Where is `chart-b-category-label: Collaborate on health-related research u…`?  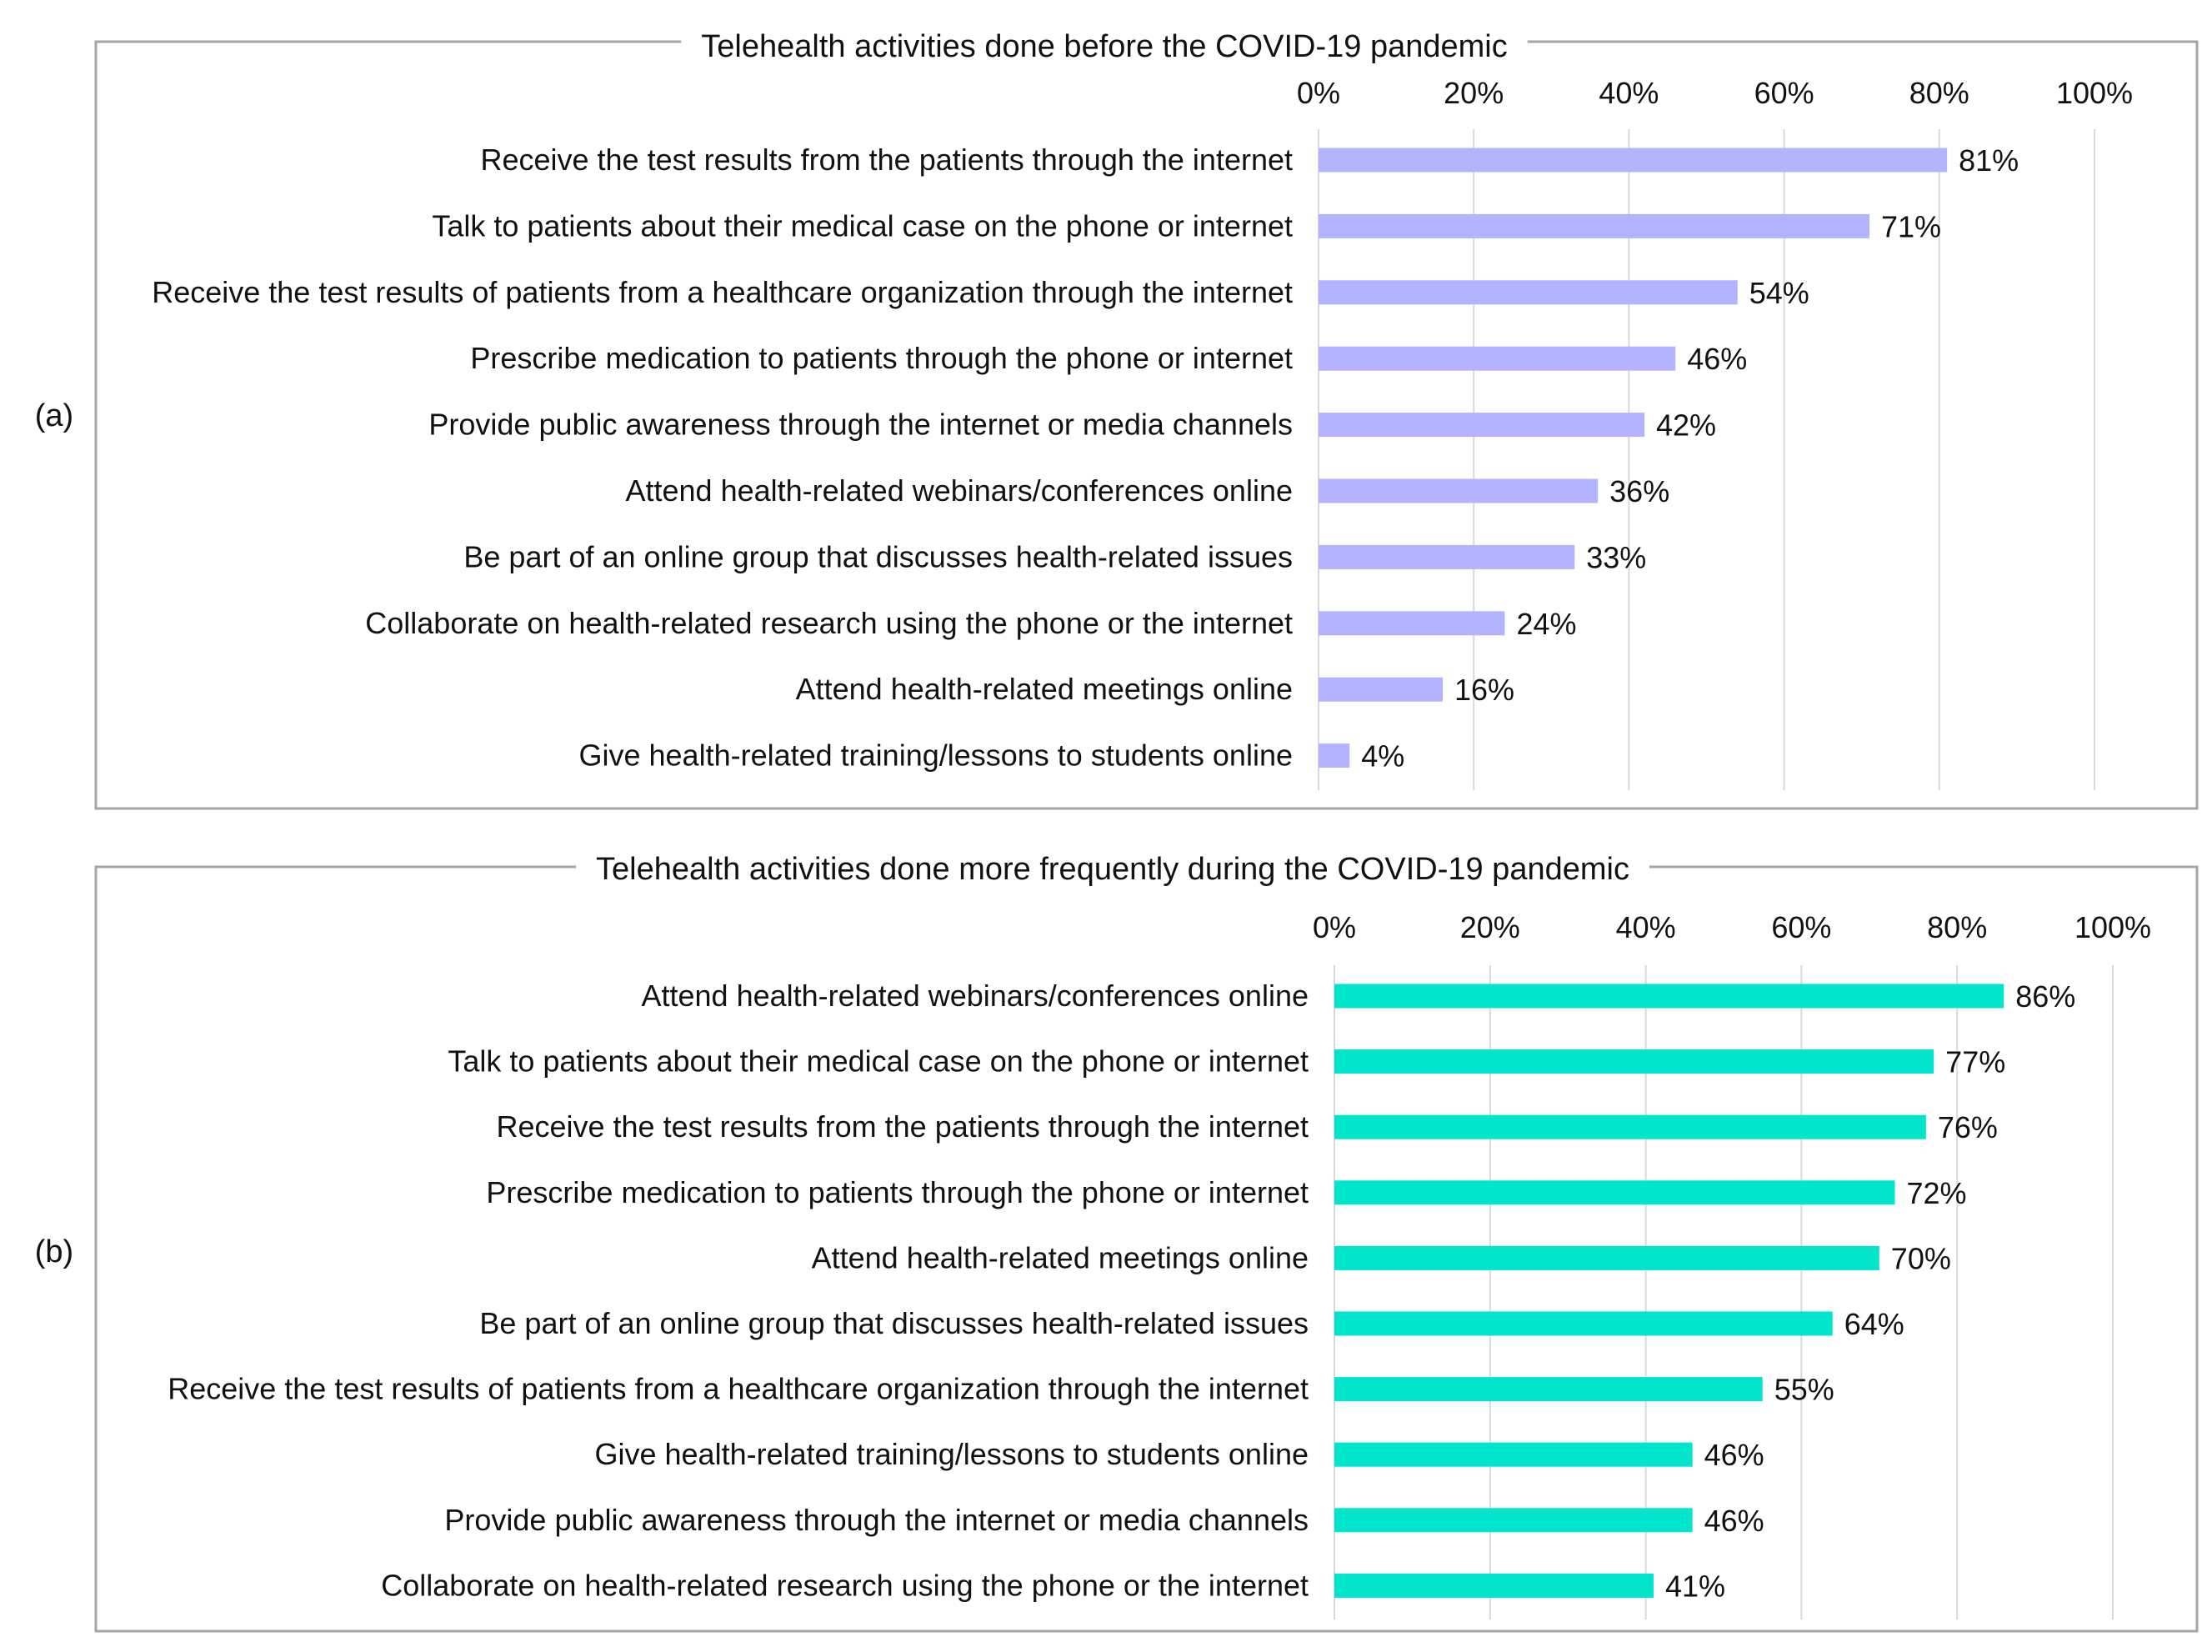 chart-b-category-label: Collaborate on health-related research u… is located at coordinates (845, 1585).